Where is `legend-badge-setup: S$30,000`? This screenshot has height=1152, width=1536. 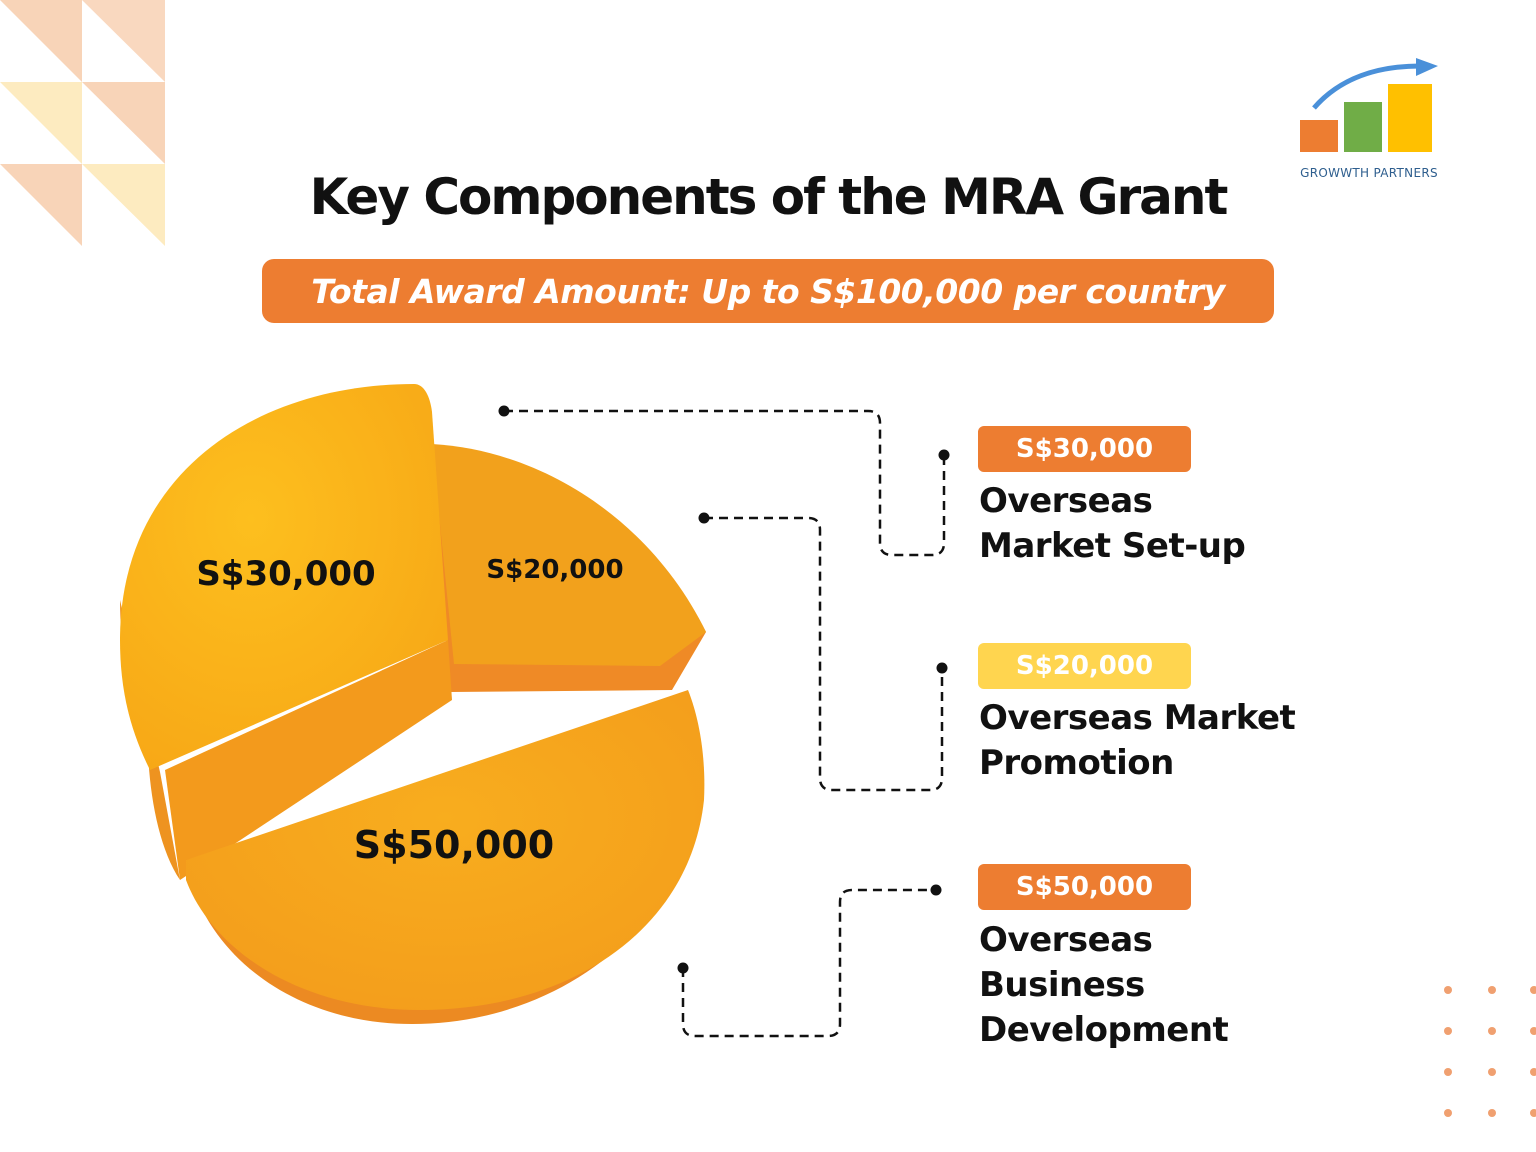
legend-badge-setup: S$30,000 is located at coordinates (1084, 449).